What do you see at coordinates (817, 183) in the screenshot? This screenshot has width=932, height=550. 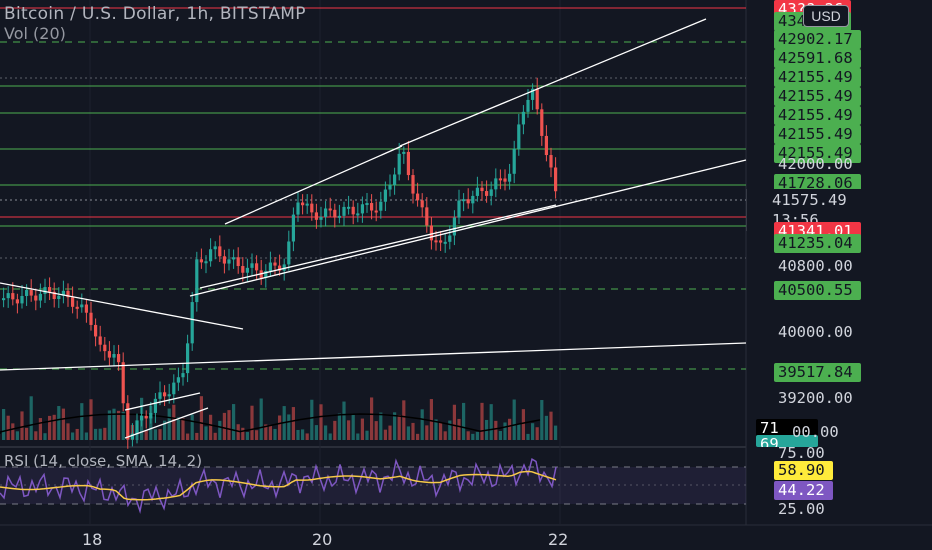 I see `price-tag: 41728.06` at bounding box center [817, 183].